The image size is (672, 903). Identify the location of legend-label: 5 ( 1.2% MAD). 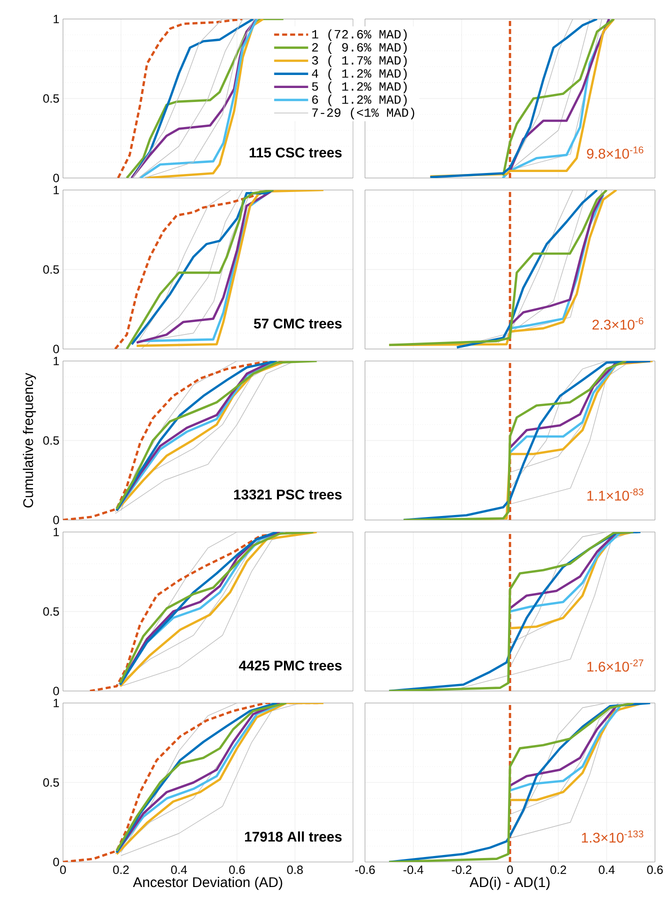
(359, 88).